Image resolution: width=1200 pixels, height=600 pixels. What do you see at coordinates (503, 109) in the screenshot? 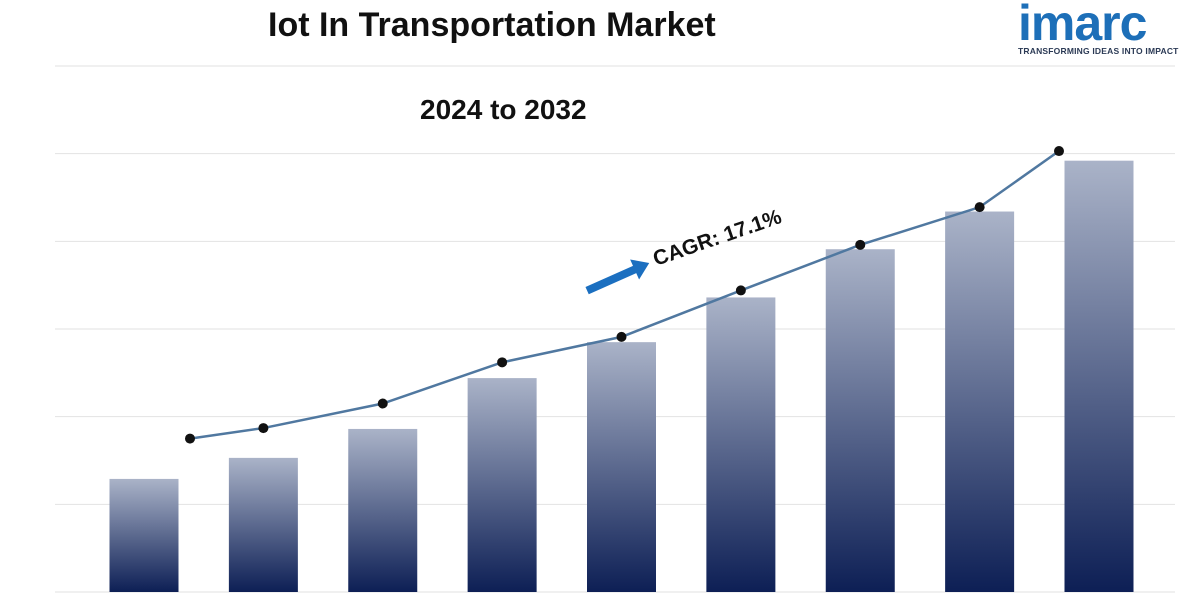
I see `chart-subtitle: 2024 to 2032` at bounding box center [503, 109].